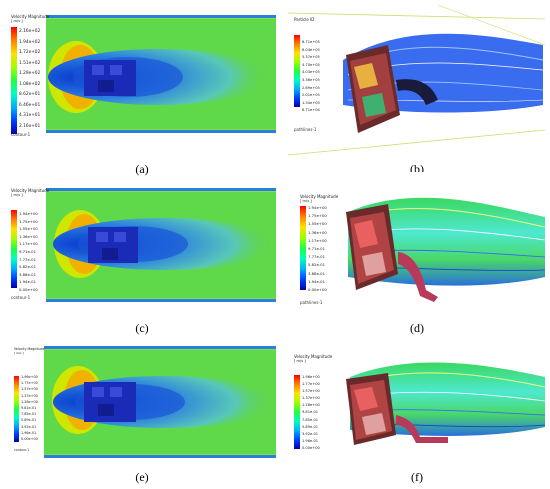 The width and height of the screenshot is (550, 489). Describe the element at coordinates (311, 110) in the screenshot. I see `tick-label: 6.71e+04` at that location.